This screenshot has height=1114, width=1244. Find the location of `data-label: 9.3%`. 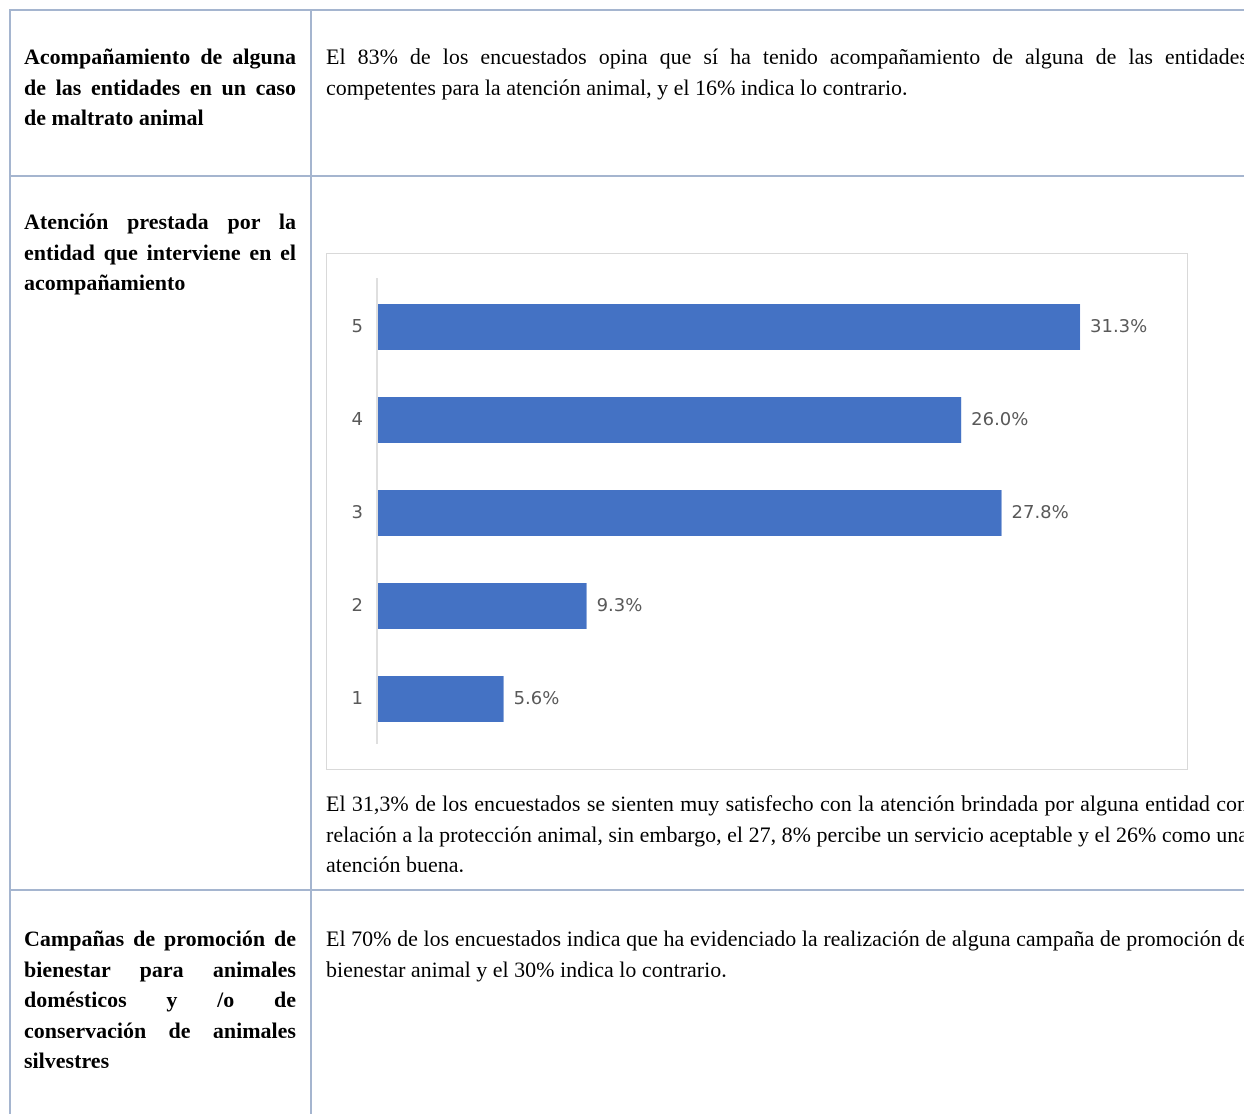

data-label: 9.3% is located at coordinates (620, 605).